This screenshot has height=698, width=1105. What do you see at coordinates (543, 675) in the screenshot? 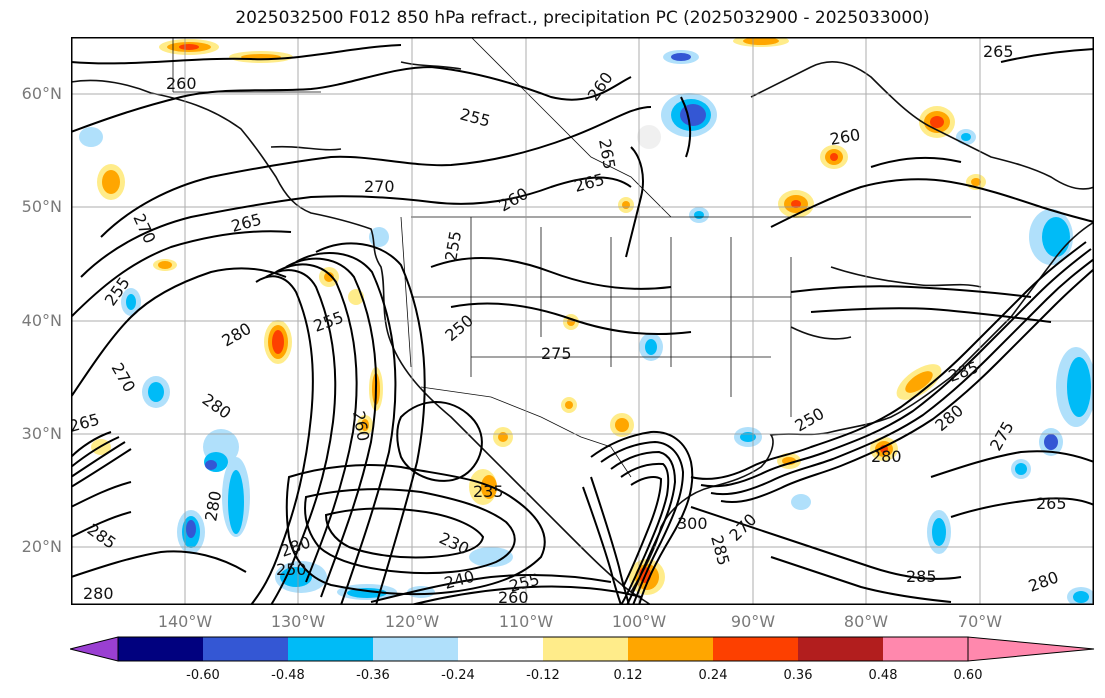
I see `colorbar-tick: -0.12` at bounding box center [543, 675].